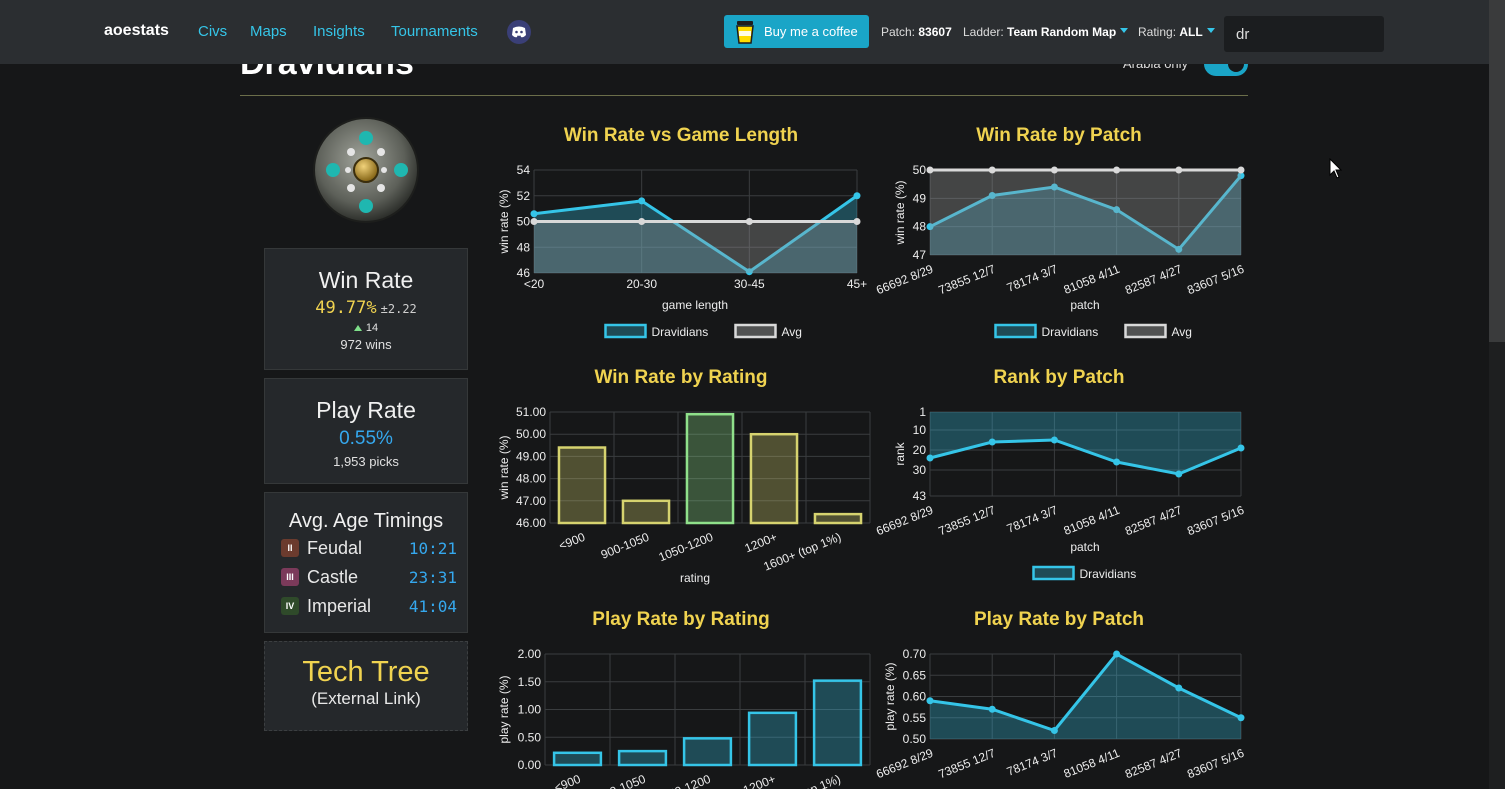 The image size is (1505, 789). Describe the element at coordinates (759, 780) in the screenshot. I see `pr-rating-xtick: 1200+` at that location.